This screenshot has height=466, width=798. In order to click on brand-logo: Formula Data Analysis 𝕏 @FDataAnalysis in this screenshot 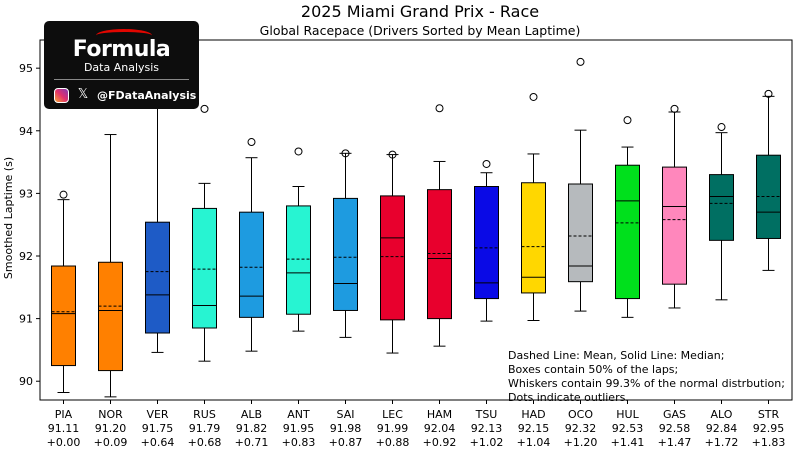, I will do `click(121, 65)`.